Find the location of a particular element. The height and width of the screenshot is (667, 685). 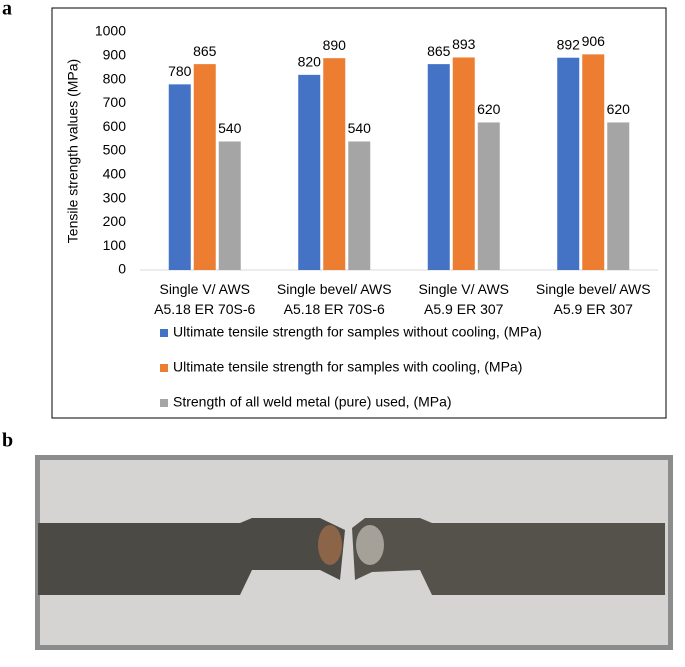

specimen-right is located at coordinates (508, 556).